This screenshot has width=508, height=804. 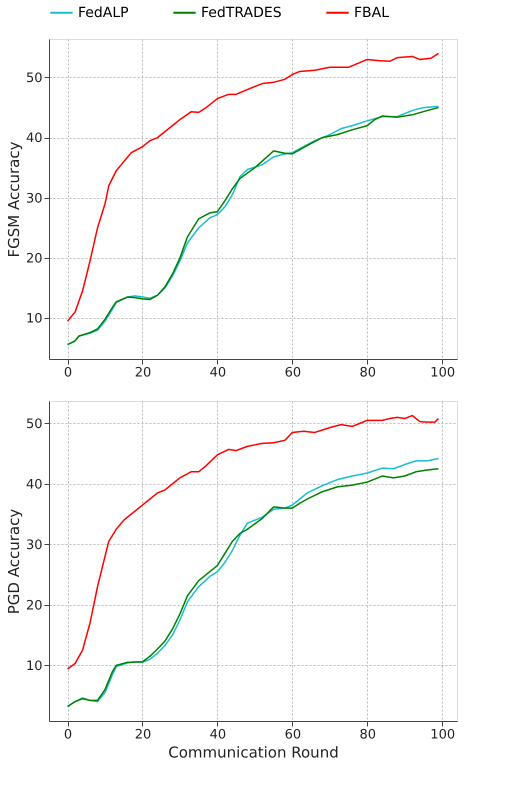 What do you see at coordinates (253, 753) in the screenshot?
I see `x-axis-title: Communication Round` at bounding box center [253, 753].